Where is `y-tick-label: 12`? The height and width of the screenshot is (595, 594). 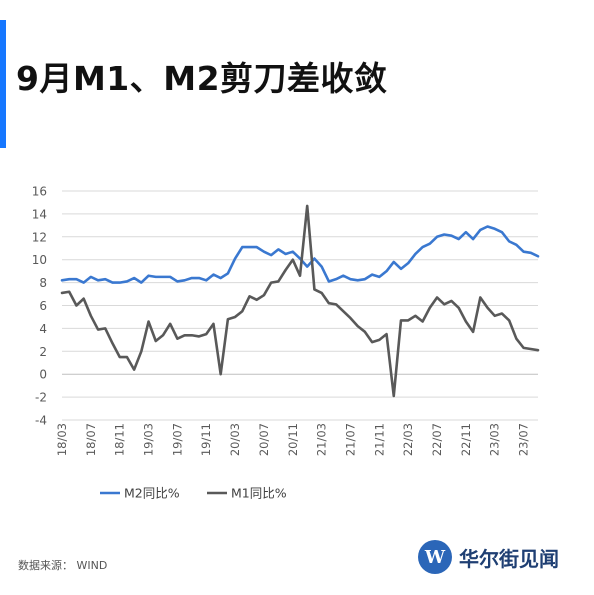
y-tick-label: 12 is located at coordinates (39, 237).